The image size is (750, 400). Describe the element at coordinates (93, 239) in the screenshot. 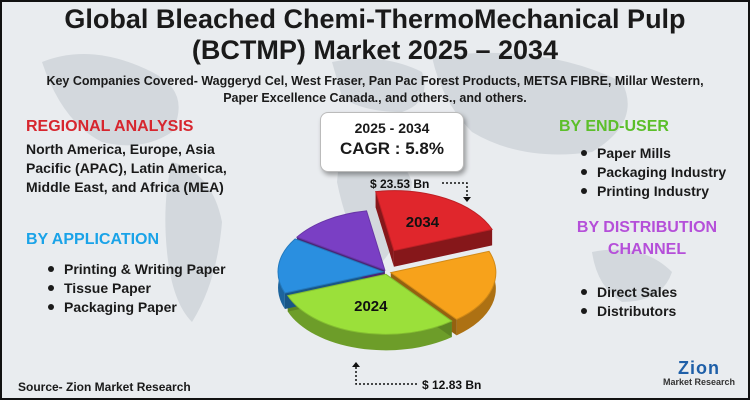

I see `by-application-heading: BY APPLICATION` at that location.